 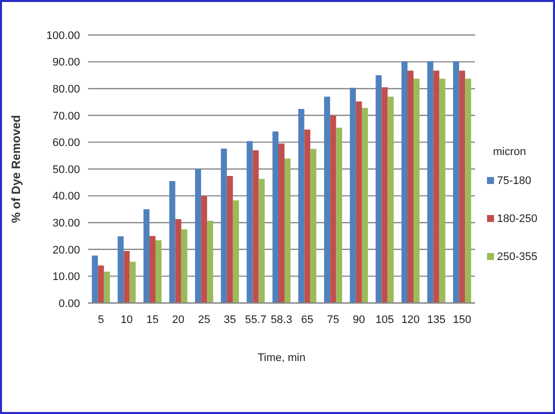 What do you see at coordinates (152, 320) in the screenshot?
I see `x-tick-label: 15` at bounding box center [152, 320].